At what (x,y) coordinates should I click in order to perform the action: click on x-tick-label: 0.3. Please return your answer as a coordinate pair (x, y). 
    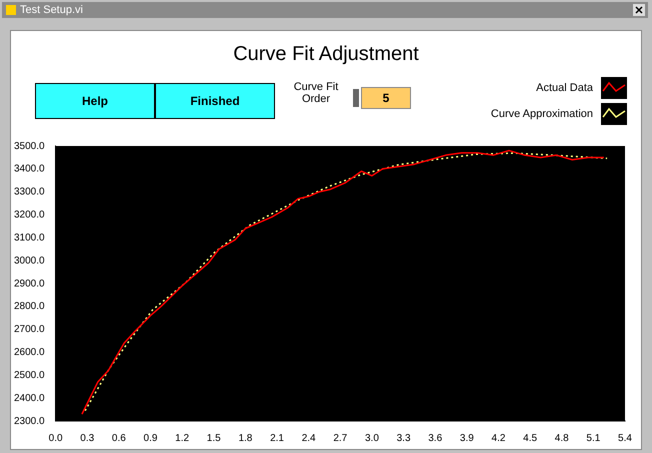
    Looking at the image, I should click on (87, 438).